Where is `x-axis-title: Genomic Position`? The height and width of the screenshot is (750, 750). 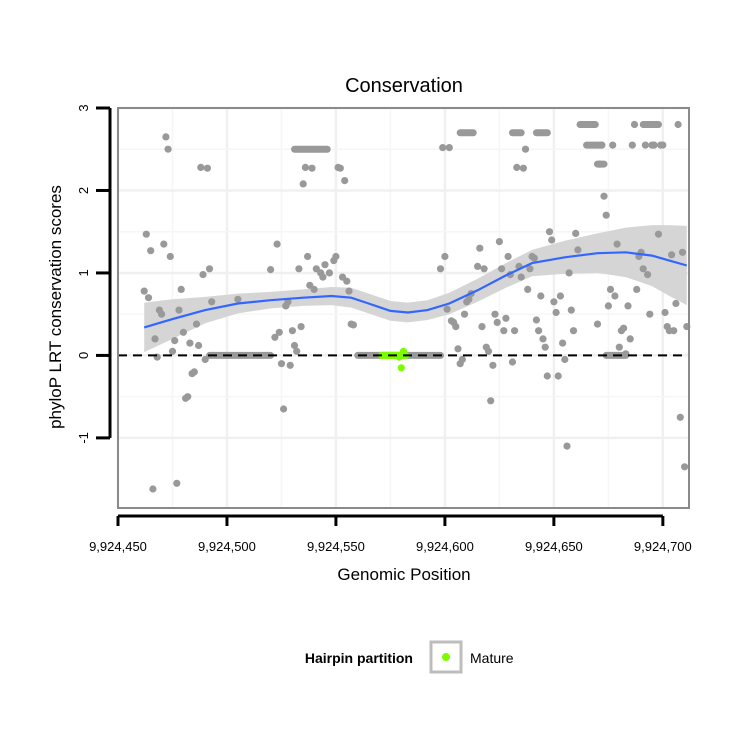 x-axis-title: Genomic Position is located at coordinates (403, 574).